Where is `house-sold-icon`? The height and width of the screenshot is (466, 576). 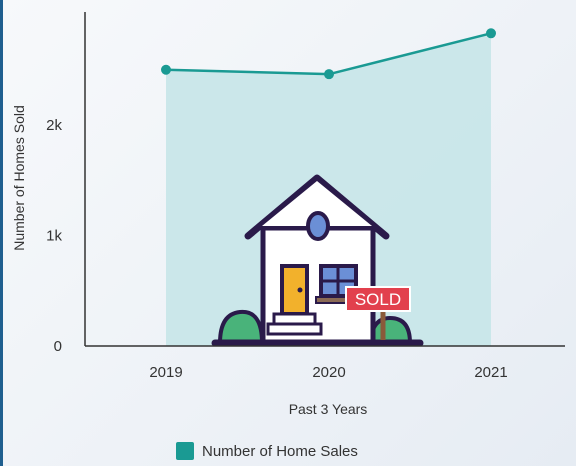
house-sold-icon is located at coordinates (317, 260).